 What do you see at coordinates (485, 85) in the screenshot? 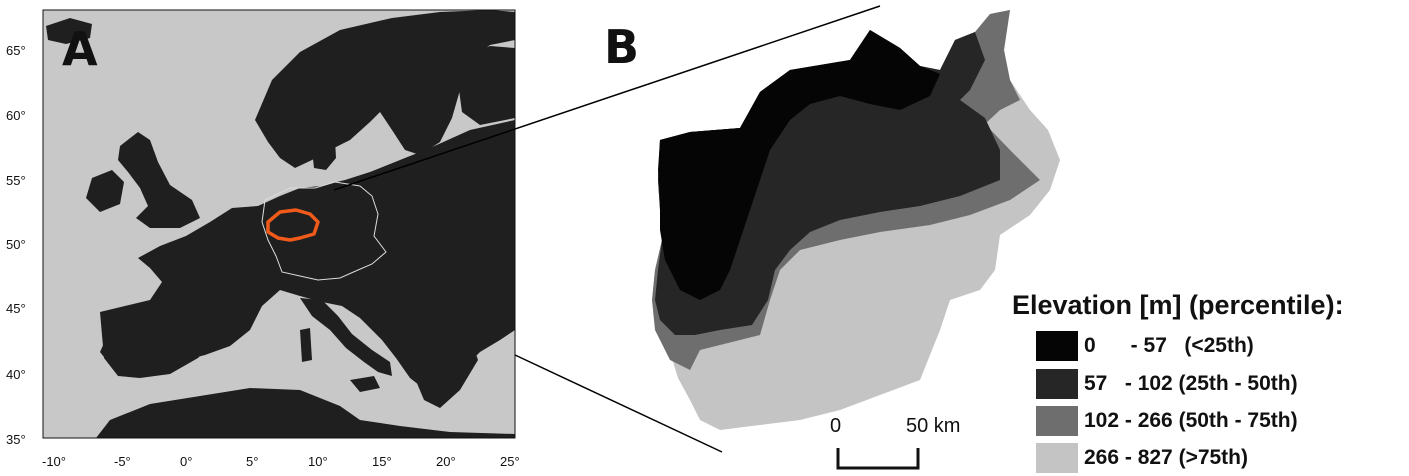
I see `finland` at bounding box center [485, 85].